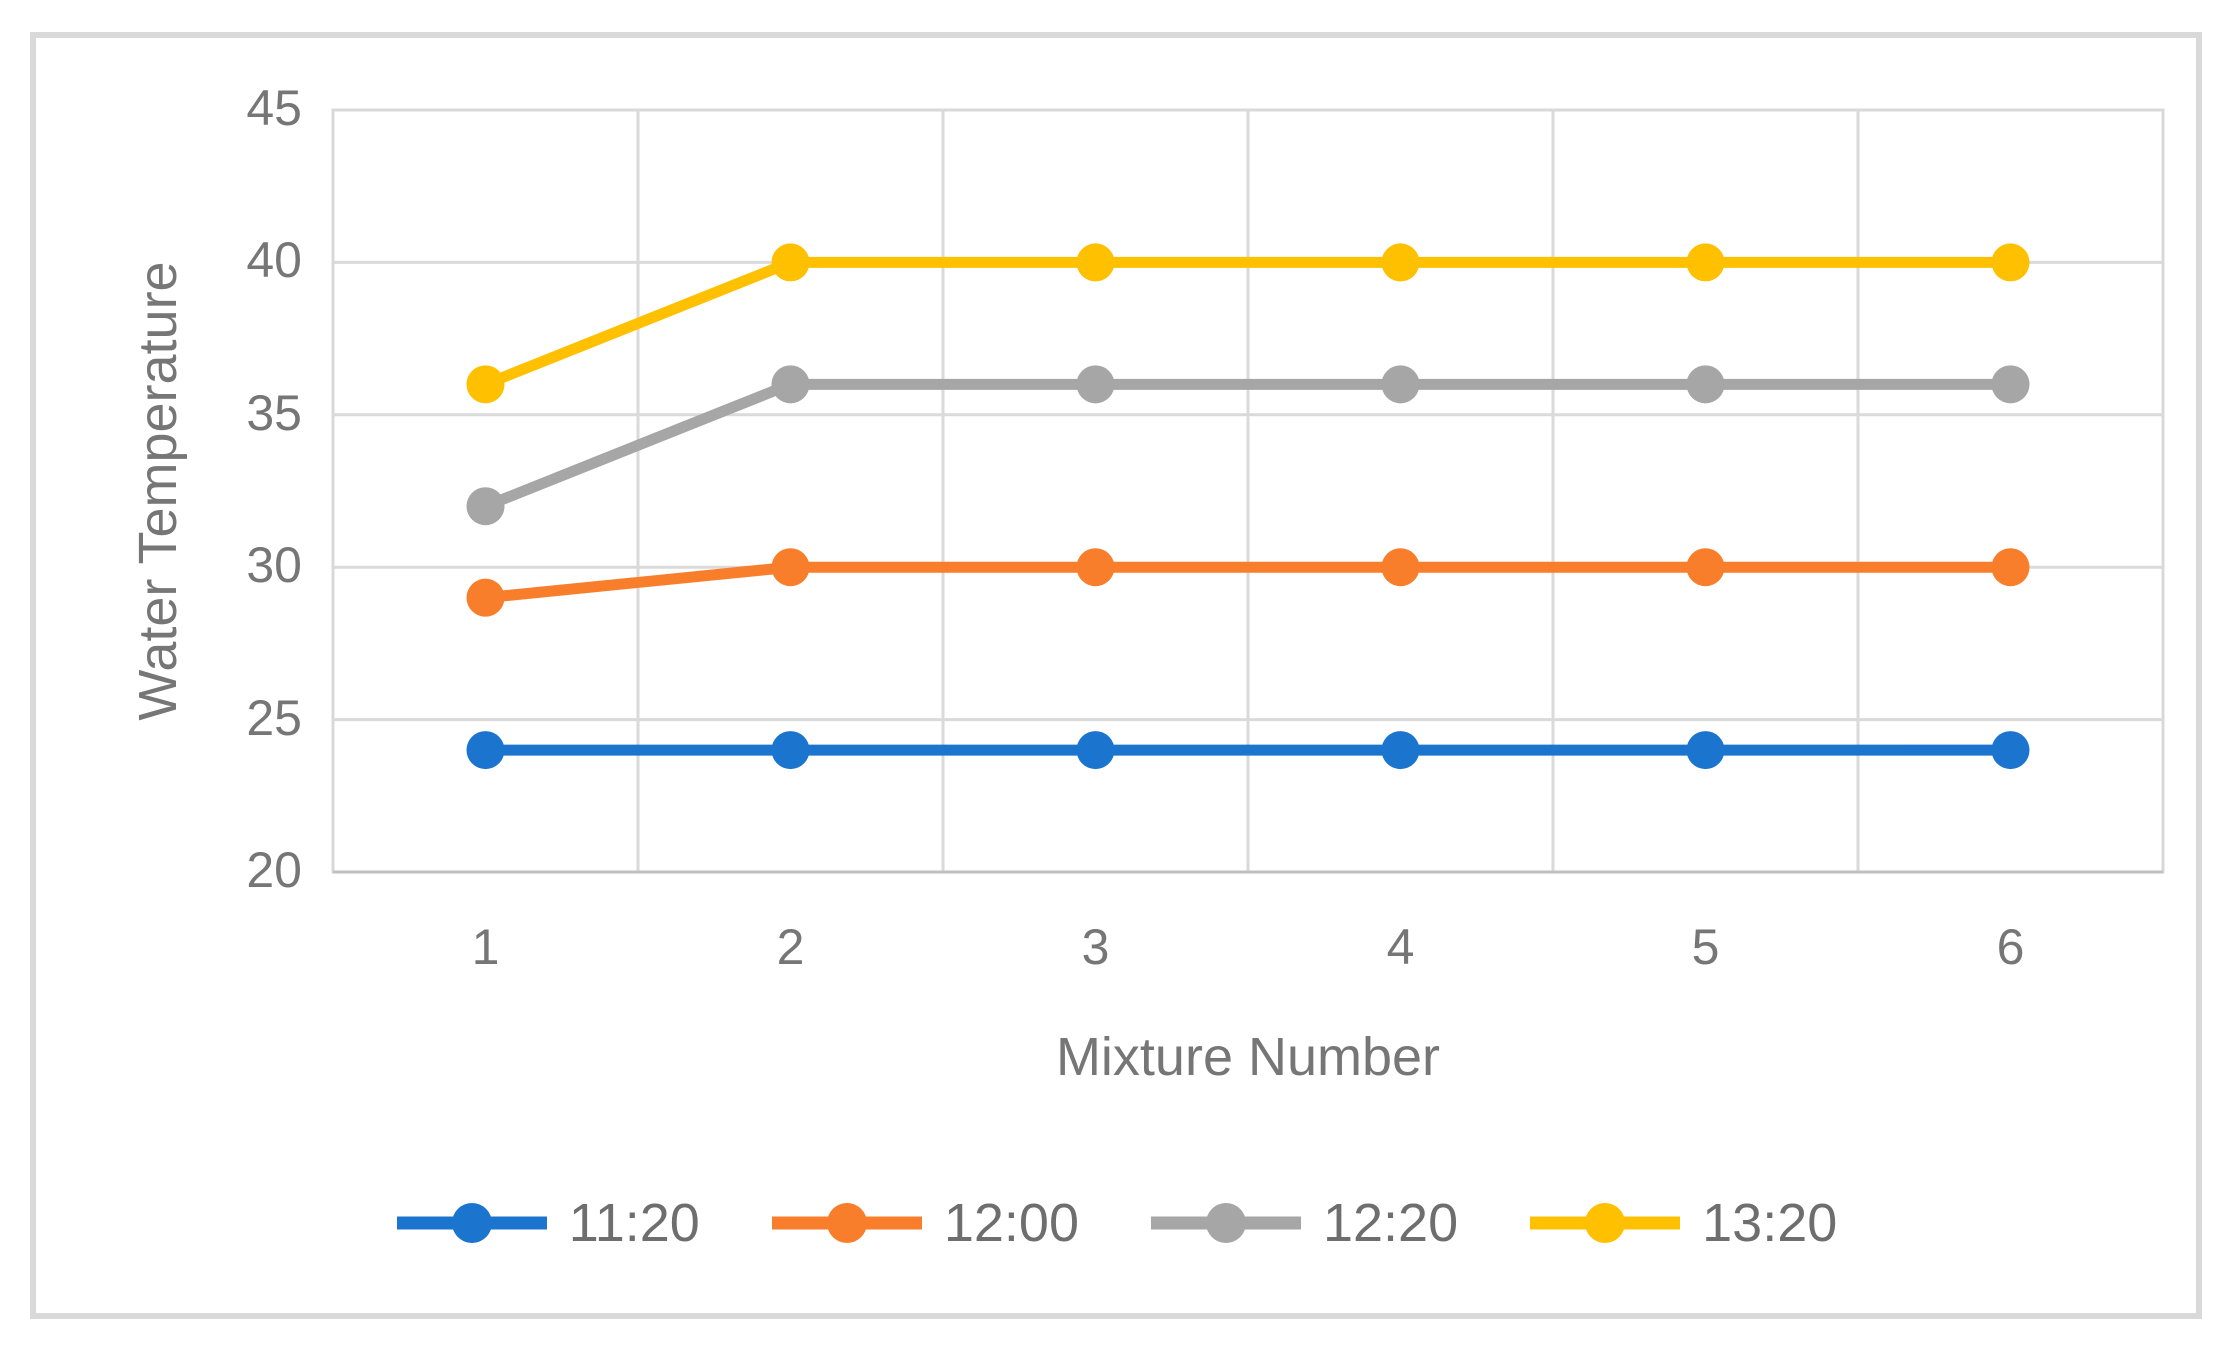 This screenshot has width=2234, height=1350. What do you see at coordinates (1248, 445) in the screenshot?
I see `series-line-12:20` at bounding box center [1248, 445].